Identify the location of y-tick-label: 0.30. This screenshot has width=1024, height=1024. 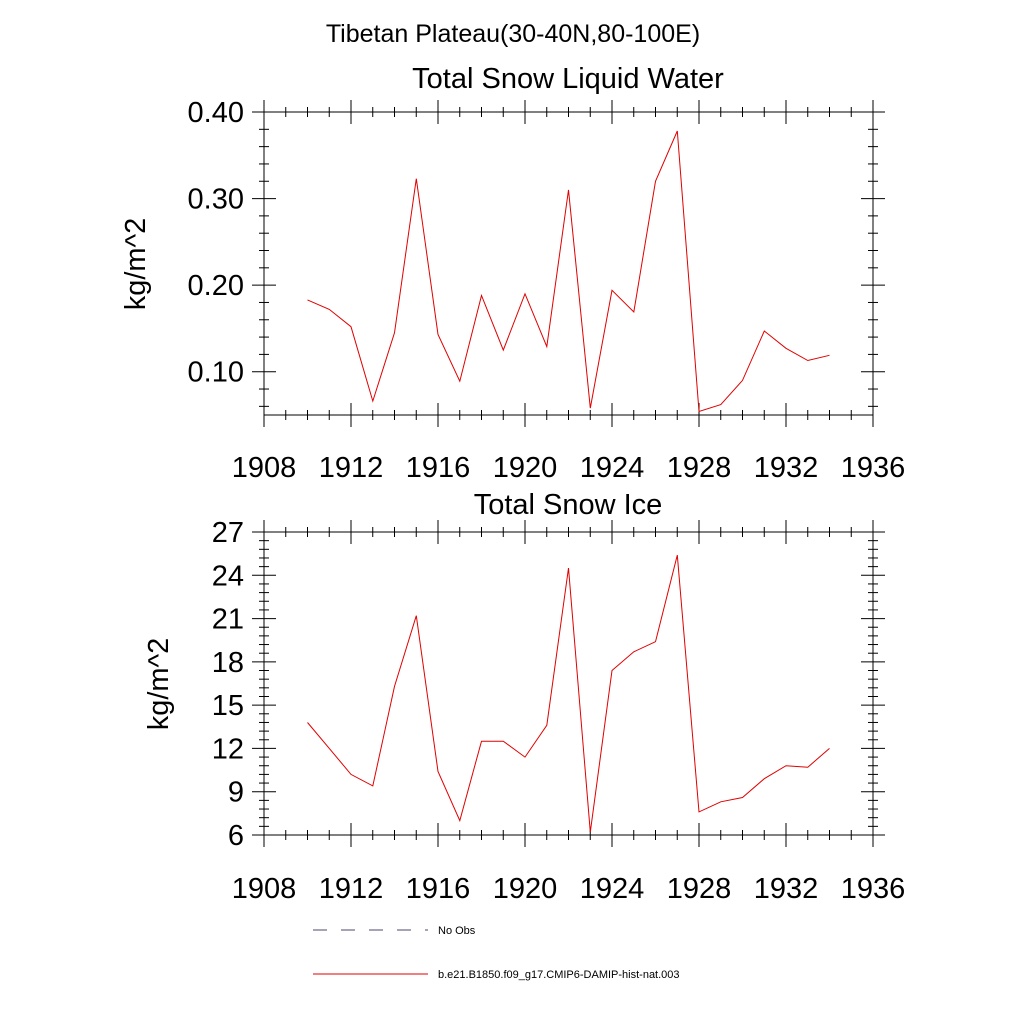
(216, 200).